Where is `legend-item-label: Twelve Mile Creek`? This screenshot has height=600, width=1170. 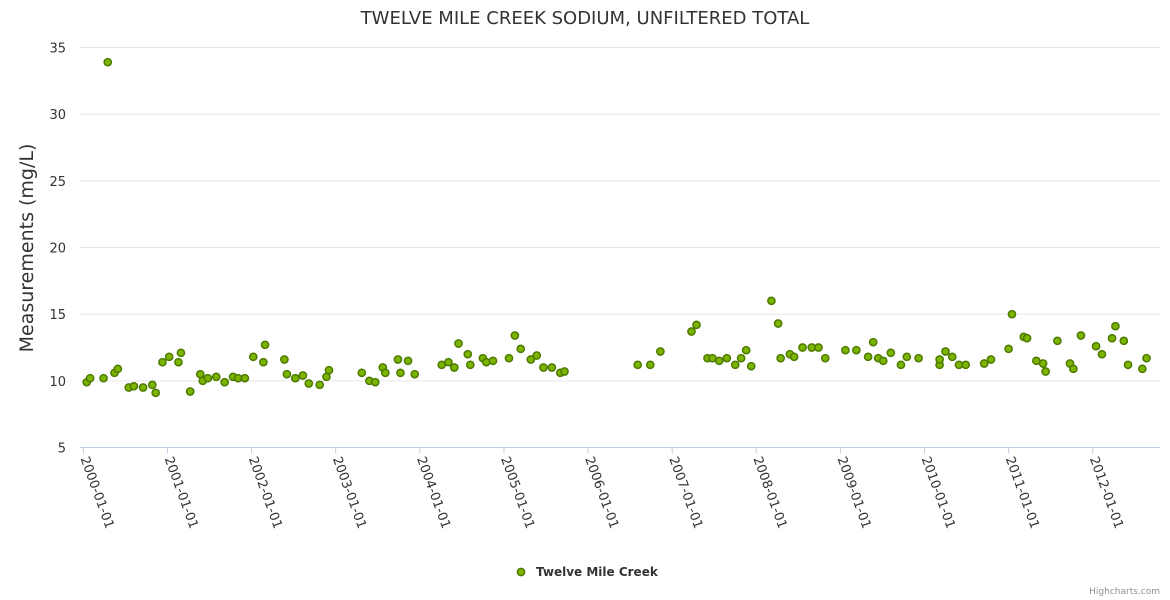
legend-item-label: Twelve Mile Creek is located at coordinates (597, 572).